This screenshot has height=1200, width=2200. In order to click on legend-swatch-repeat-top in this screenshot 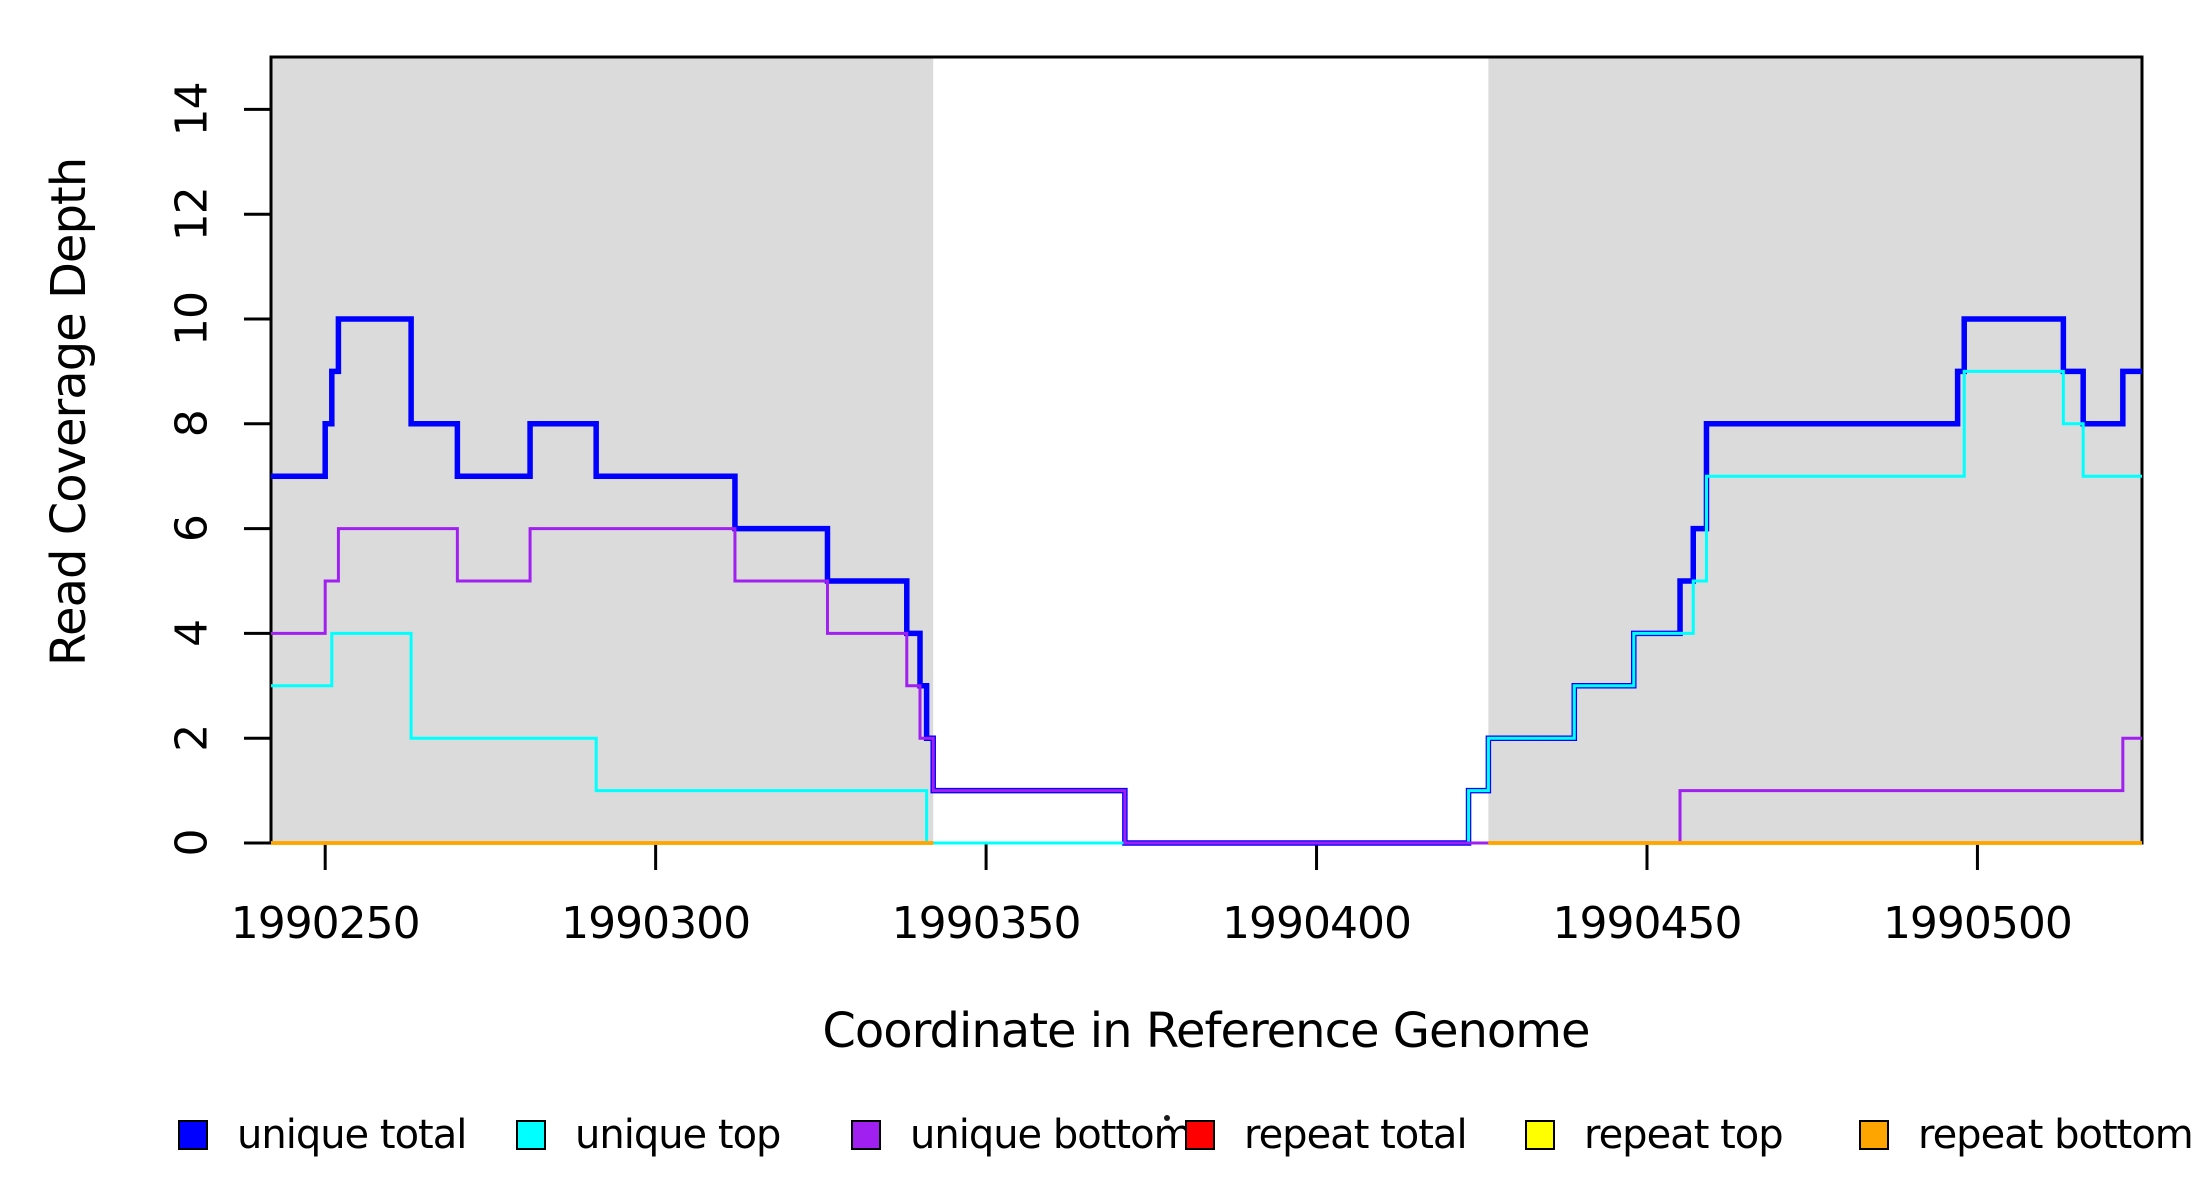, I will do `click(1540, 1135)`.